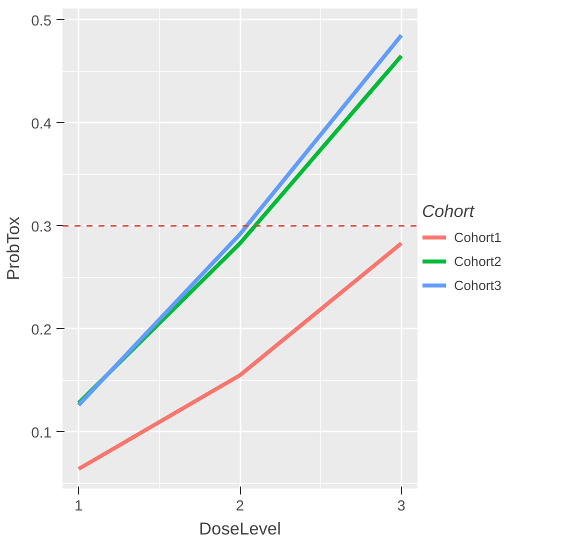 The height and width of the screenshot is (551, 577). Describe the element at coordinates (41, 21) in the screenshot. I see `y-tick-label: 0.5` at that location.